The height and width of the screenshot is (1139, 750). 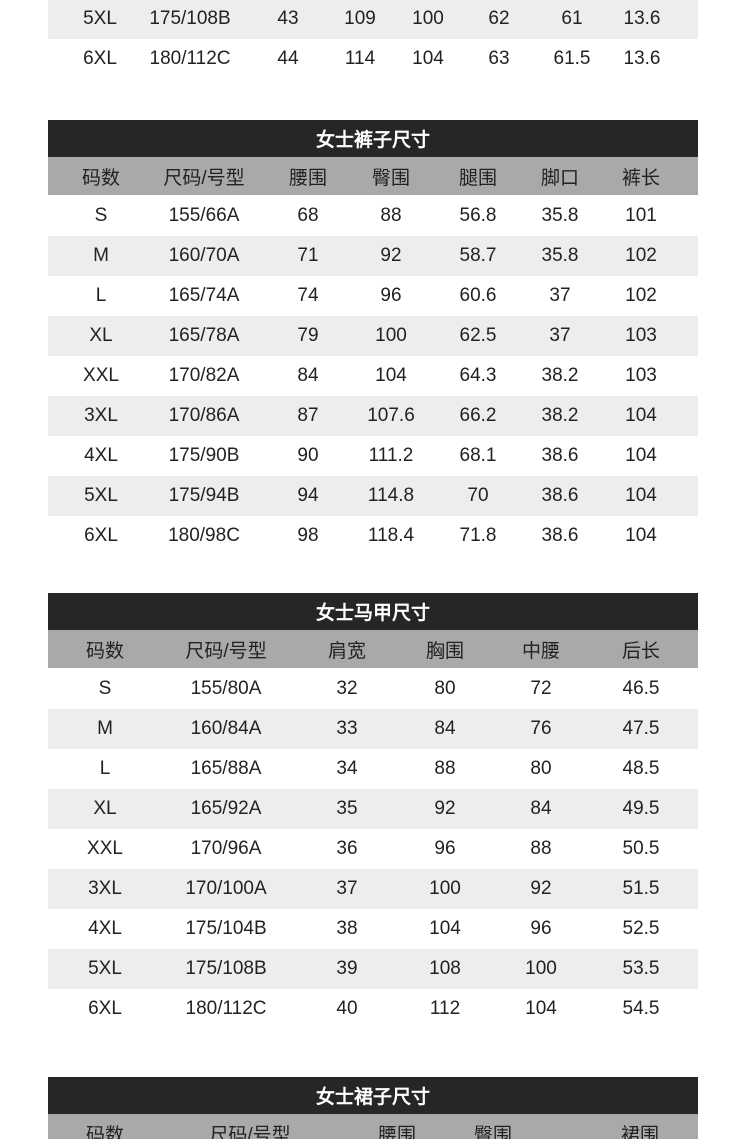 I want to click on column-header: 腿围, so click(x=477, y=178).